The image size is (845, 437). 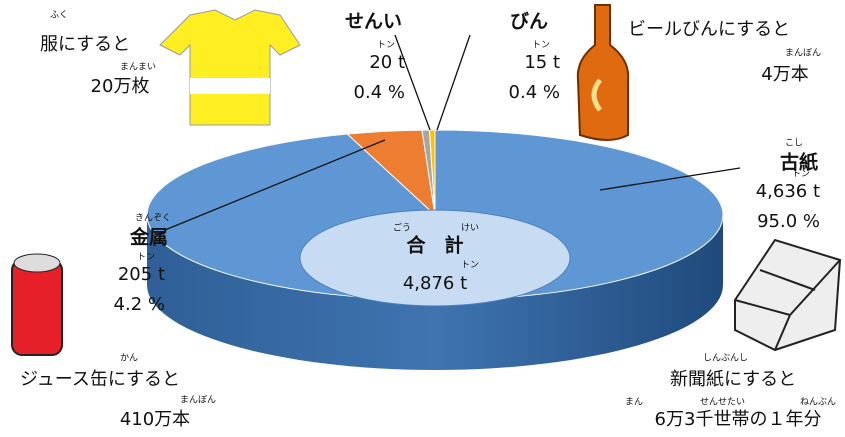 What do you see at coordinates (402, 228) in the screenshot?
I see `reading: ごう` at bounding box center [402, 228].